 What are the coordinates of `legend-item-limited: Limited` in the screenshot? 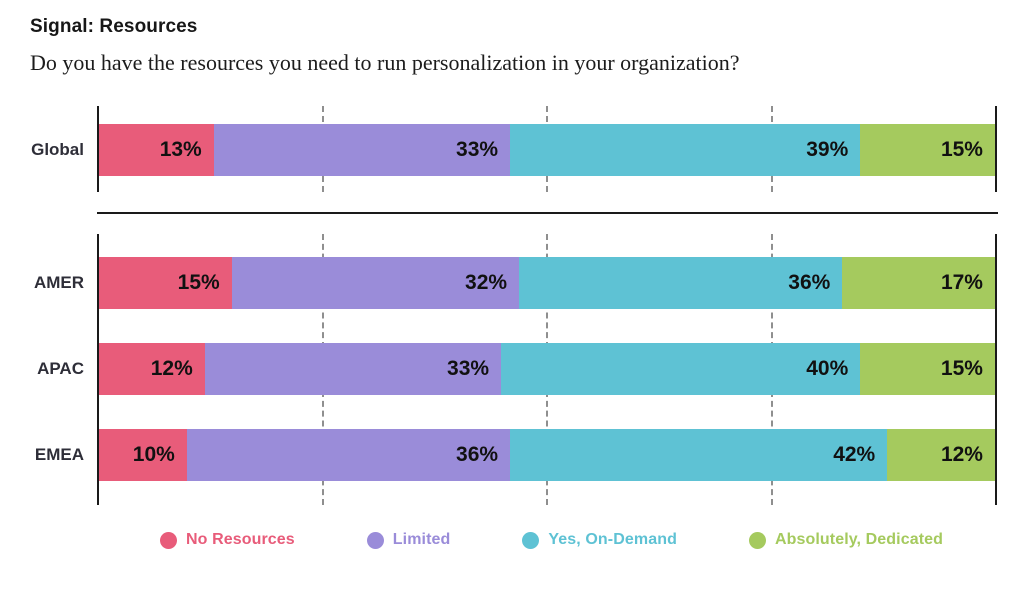 It's located at (408, 540).